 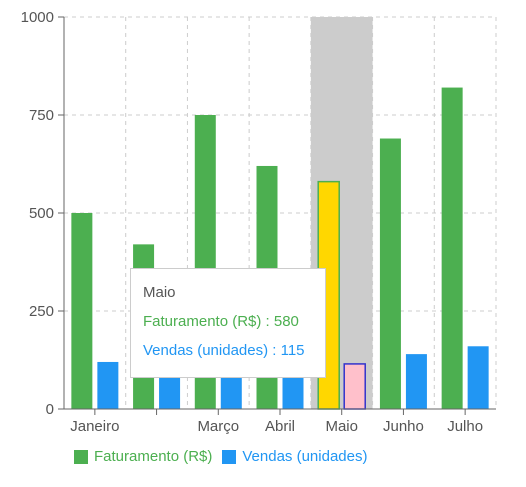 I want to click on legend-item-faturamento: Faturamento (R$), so click(x=143, y=456).